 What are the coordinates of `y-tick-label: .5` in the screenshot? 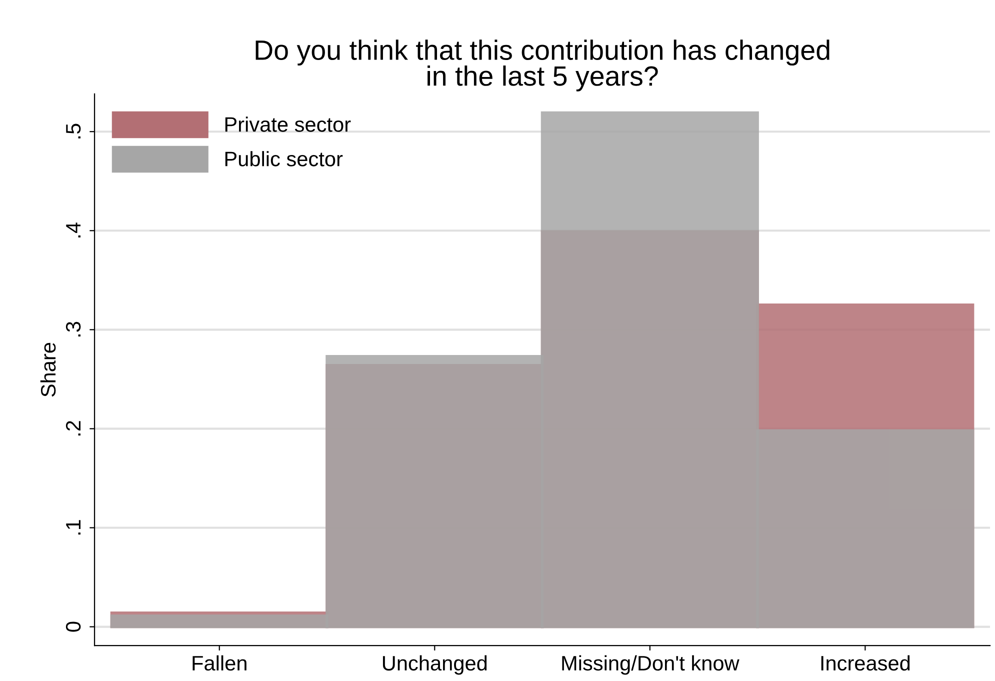 It's located at (73, 131).